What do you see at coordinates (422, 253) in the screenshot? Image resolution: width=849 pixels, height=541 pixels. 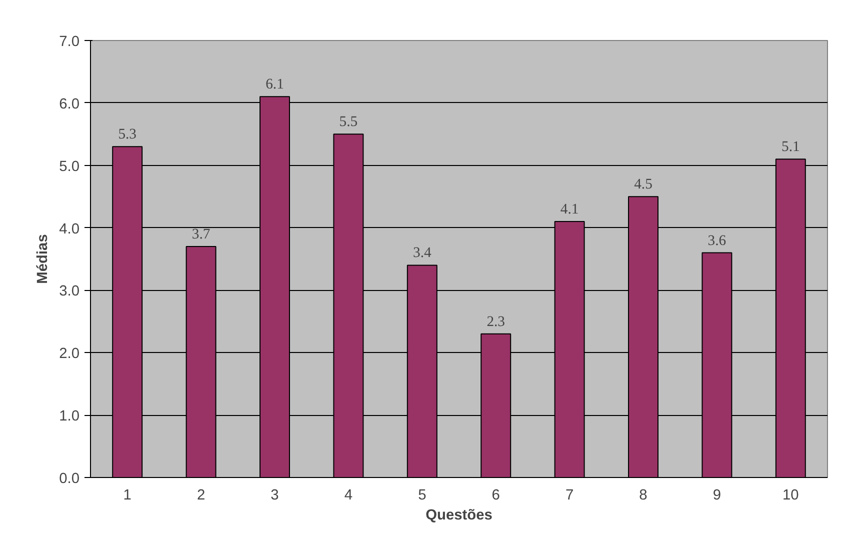 I see `data-label: 3.4` at bounding box center [422, 253].